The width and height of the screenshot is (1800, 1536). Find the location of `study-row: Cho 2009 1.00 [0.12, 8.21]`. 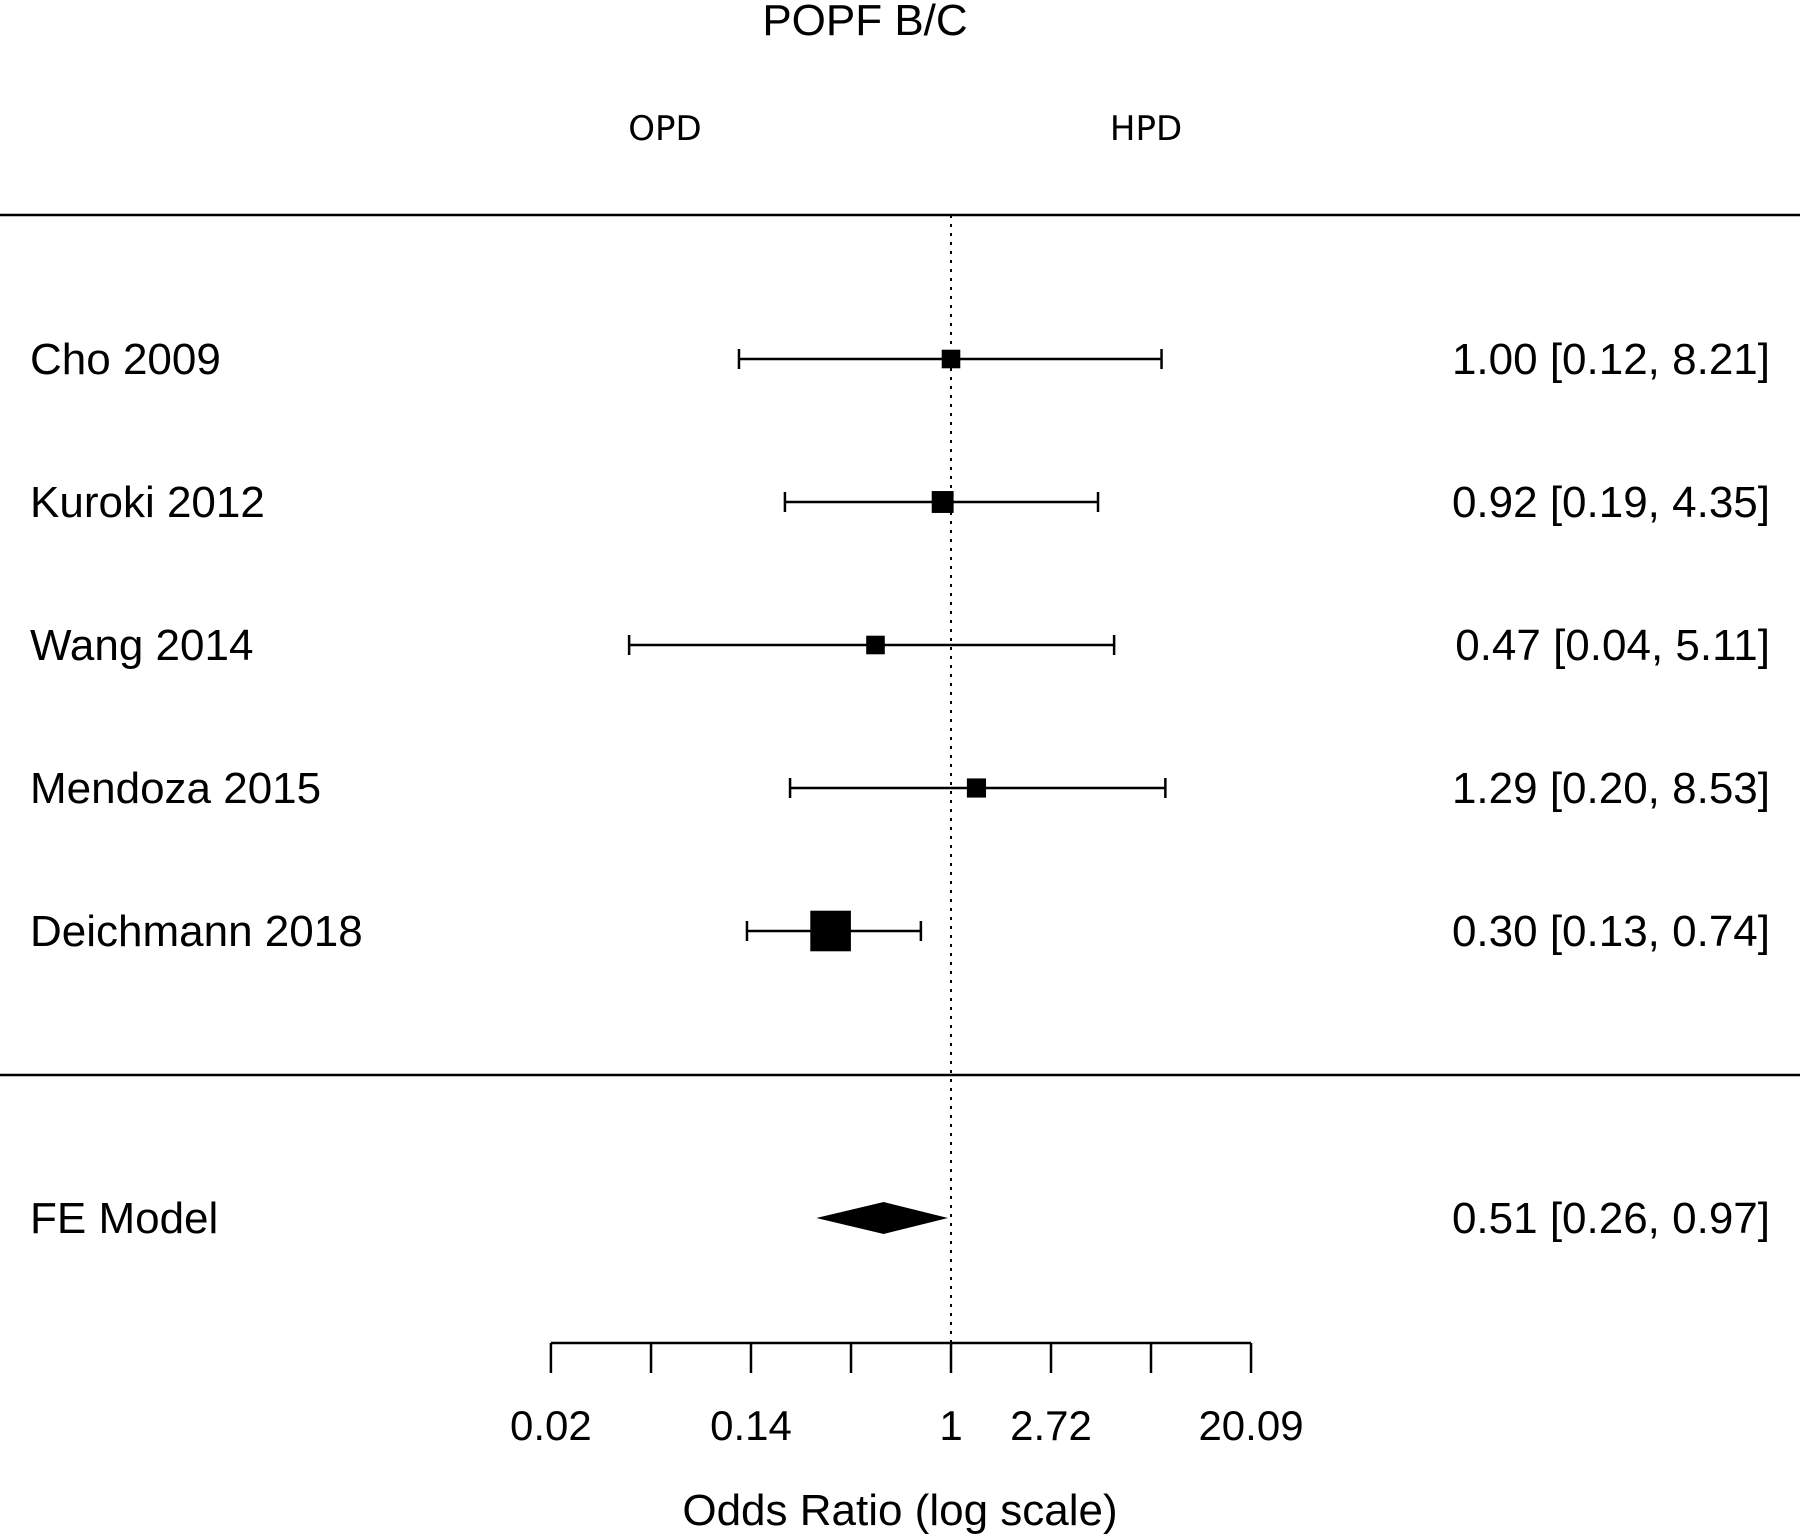

study-row: Cho 2009 1.00 [0.12, 8.21] is located at coordinates (900, 359).